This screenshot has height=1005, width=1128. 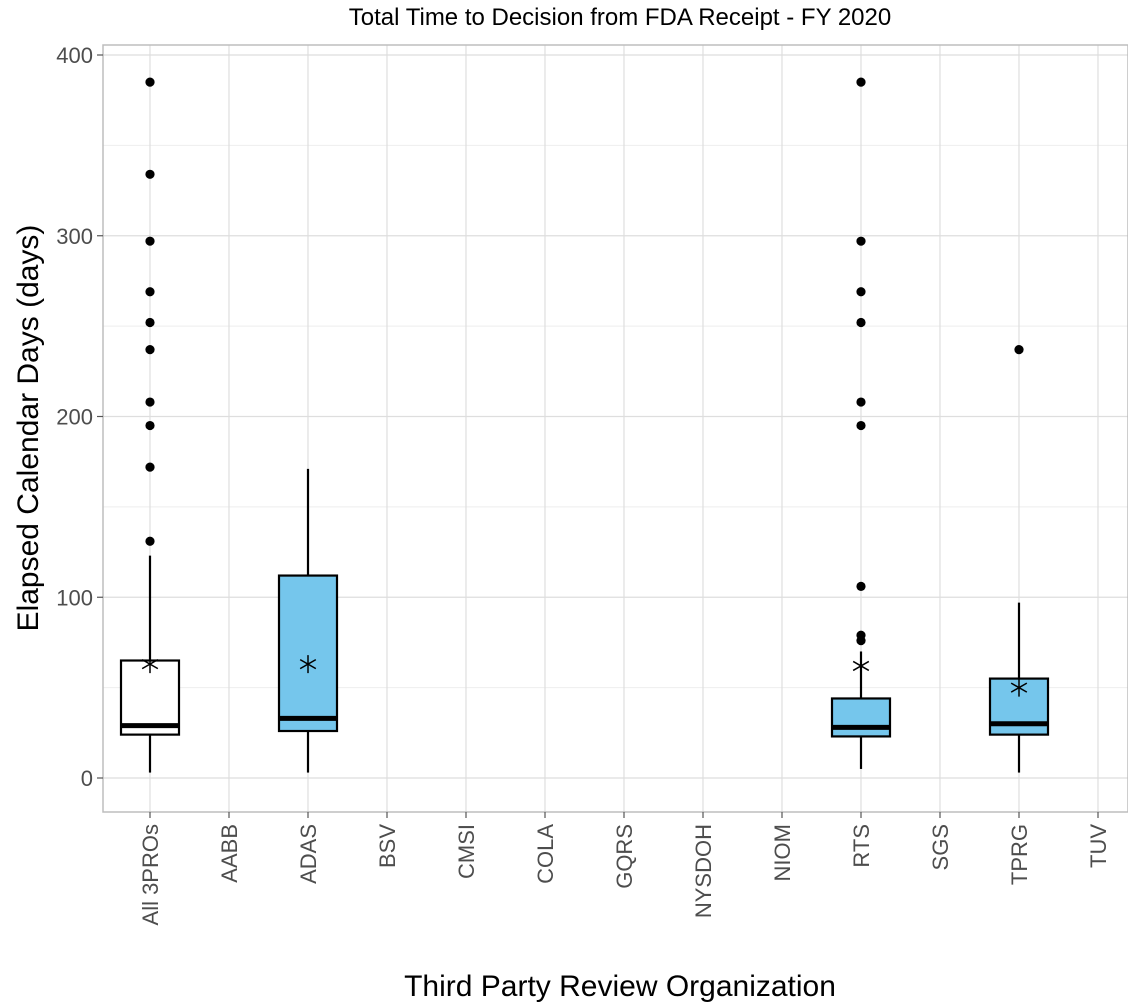 What do you see at coordinates (1019, 559) in the screenshot?
I see `box-tprg` at bounding box center [1019, 559].